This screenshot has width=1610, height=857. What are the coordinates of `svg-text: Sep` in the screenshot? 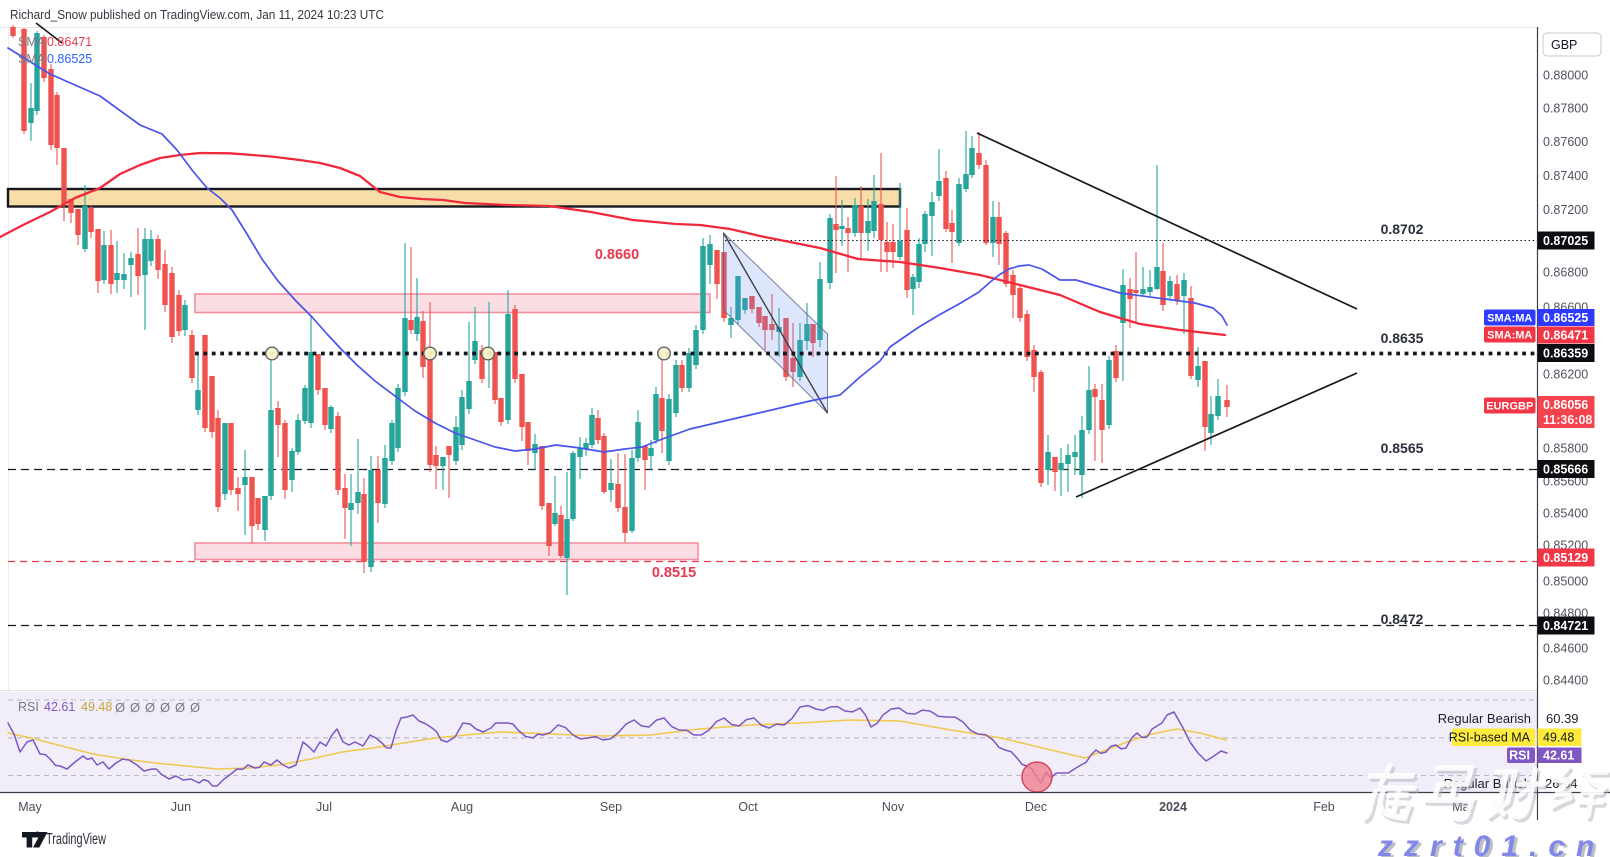 It's located at (611, 807).